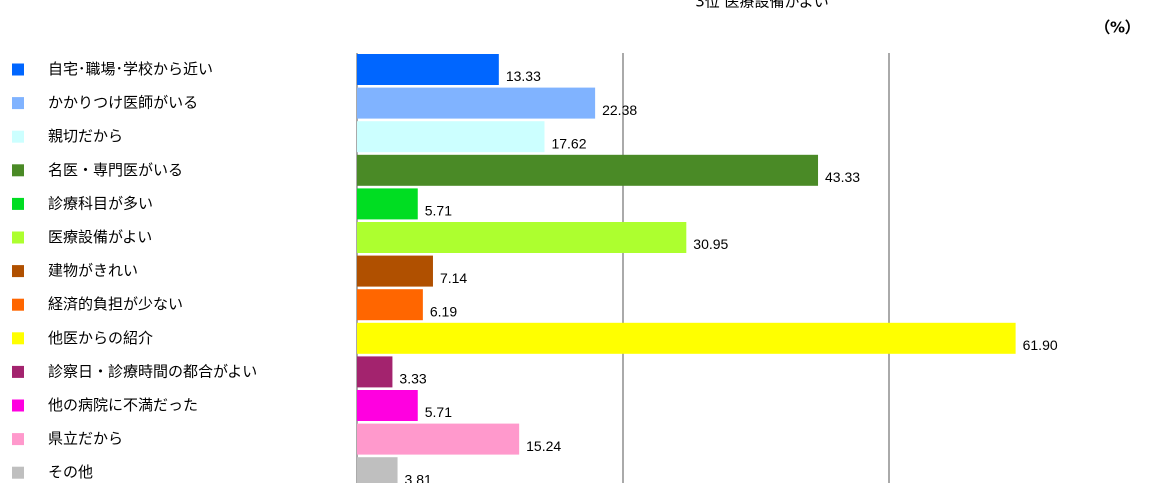  I want to click on value-label: 22.38, so click(619, 110).